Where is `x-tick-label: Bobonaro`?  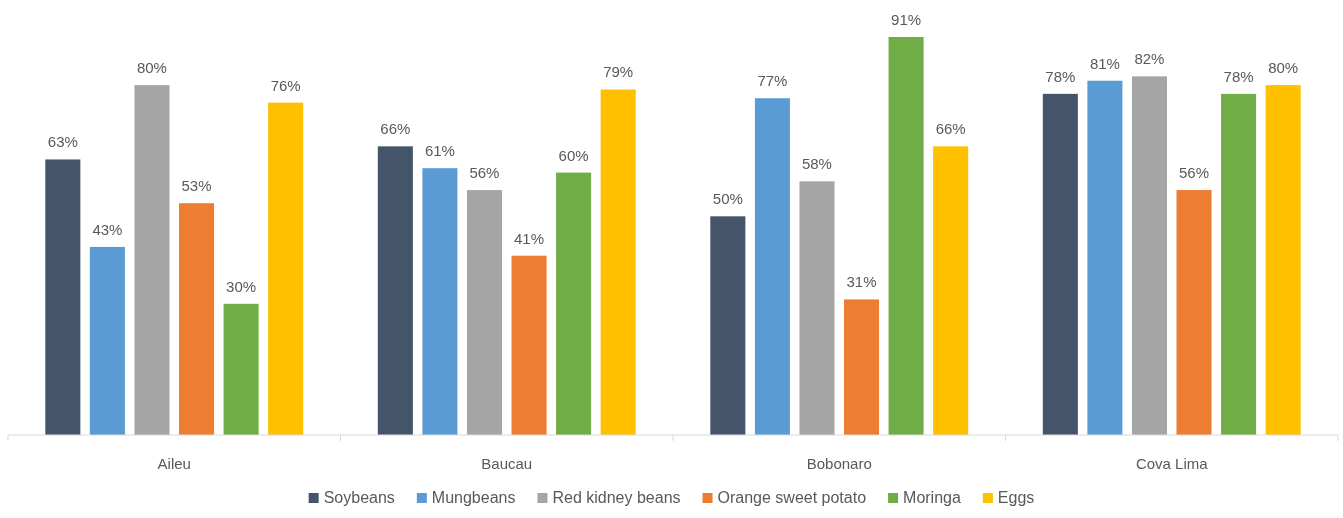 x-tick-label: Bobonaro is located at coordinates (839, 463).